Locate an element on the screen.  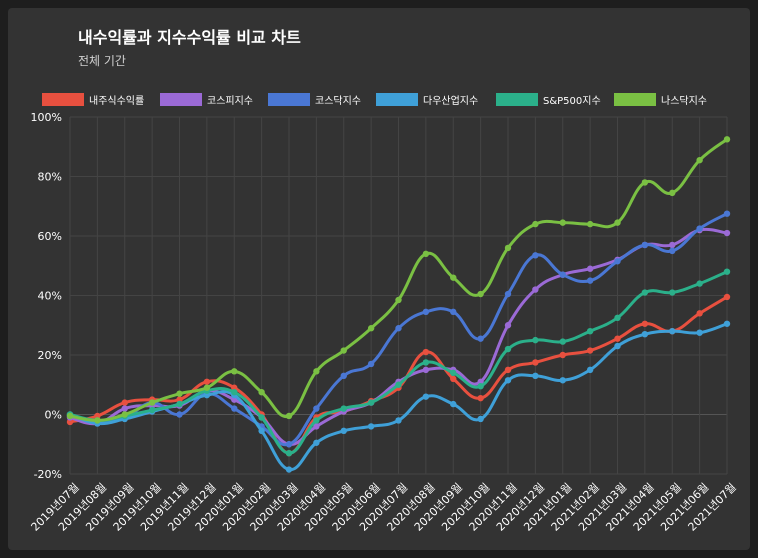
legend: 내주식수익률 코스피지수 코스닥지수 다우산업지수 S&P500지수 나스닥지수 is located at coordinates (374, 100).